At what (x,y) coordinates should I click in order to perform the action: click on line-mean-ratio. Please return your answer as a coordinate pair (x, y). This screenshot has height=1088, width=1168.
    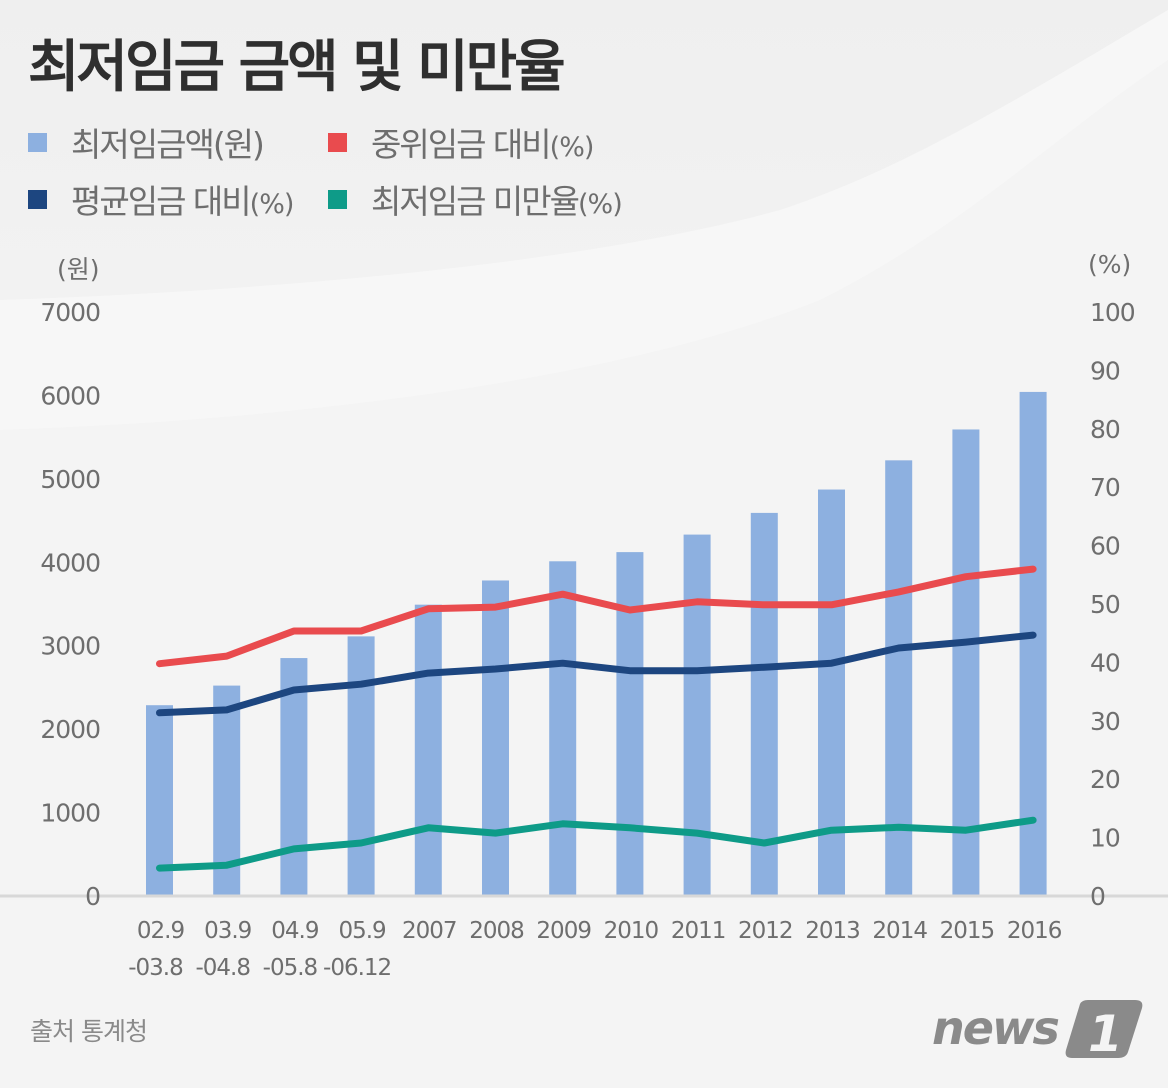
    Looking at the image, I should click on (596, 674).